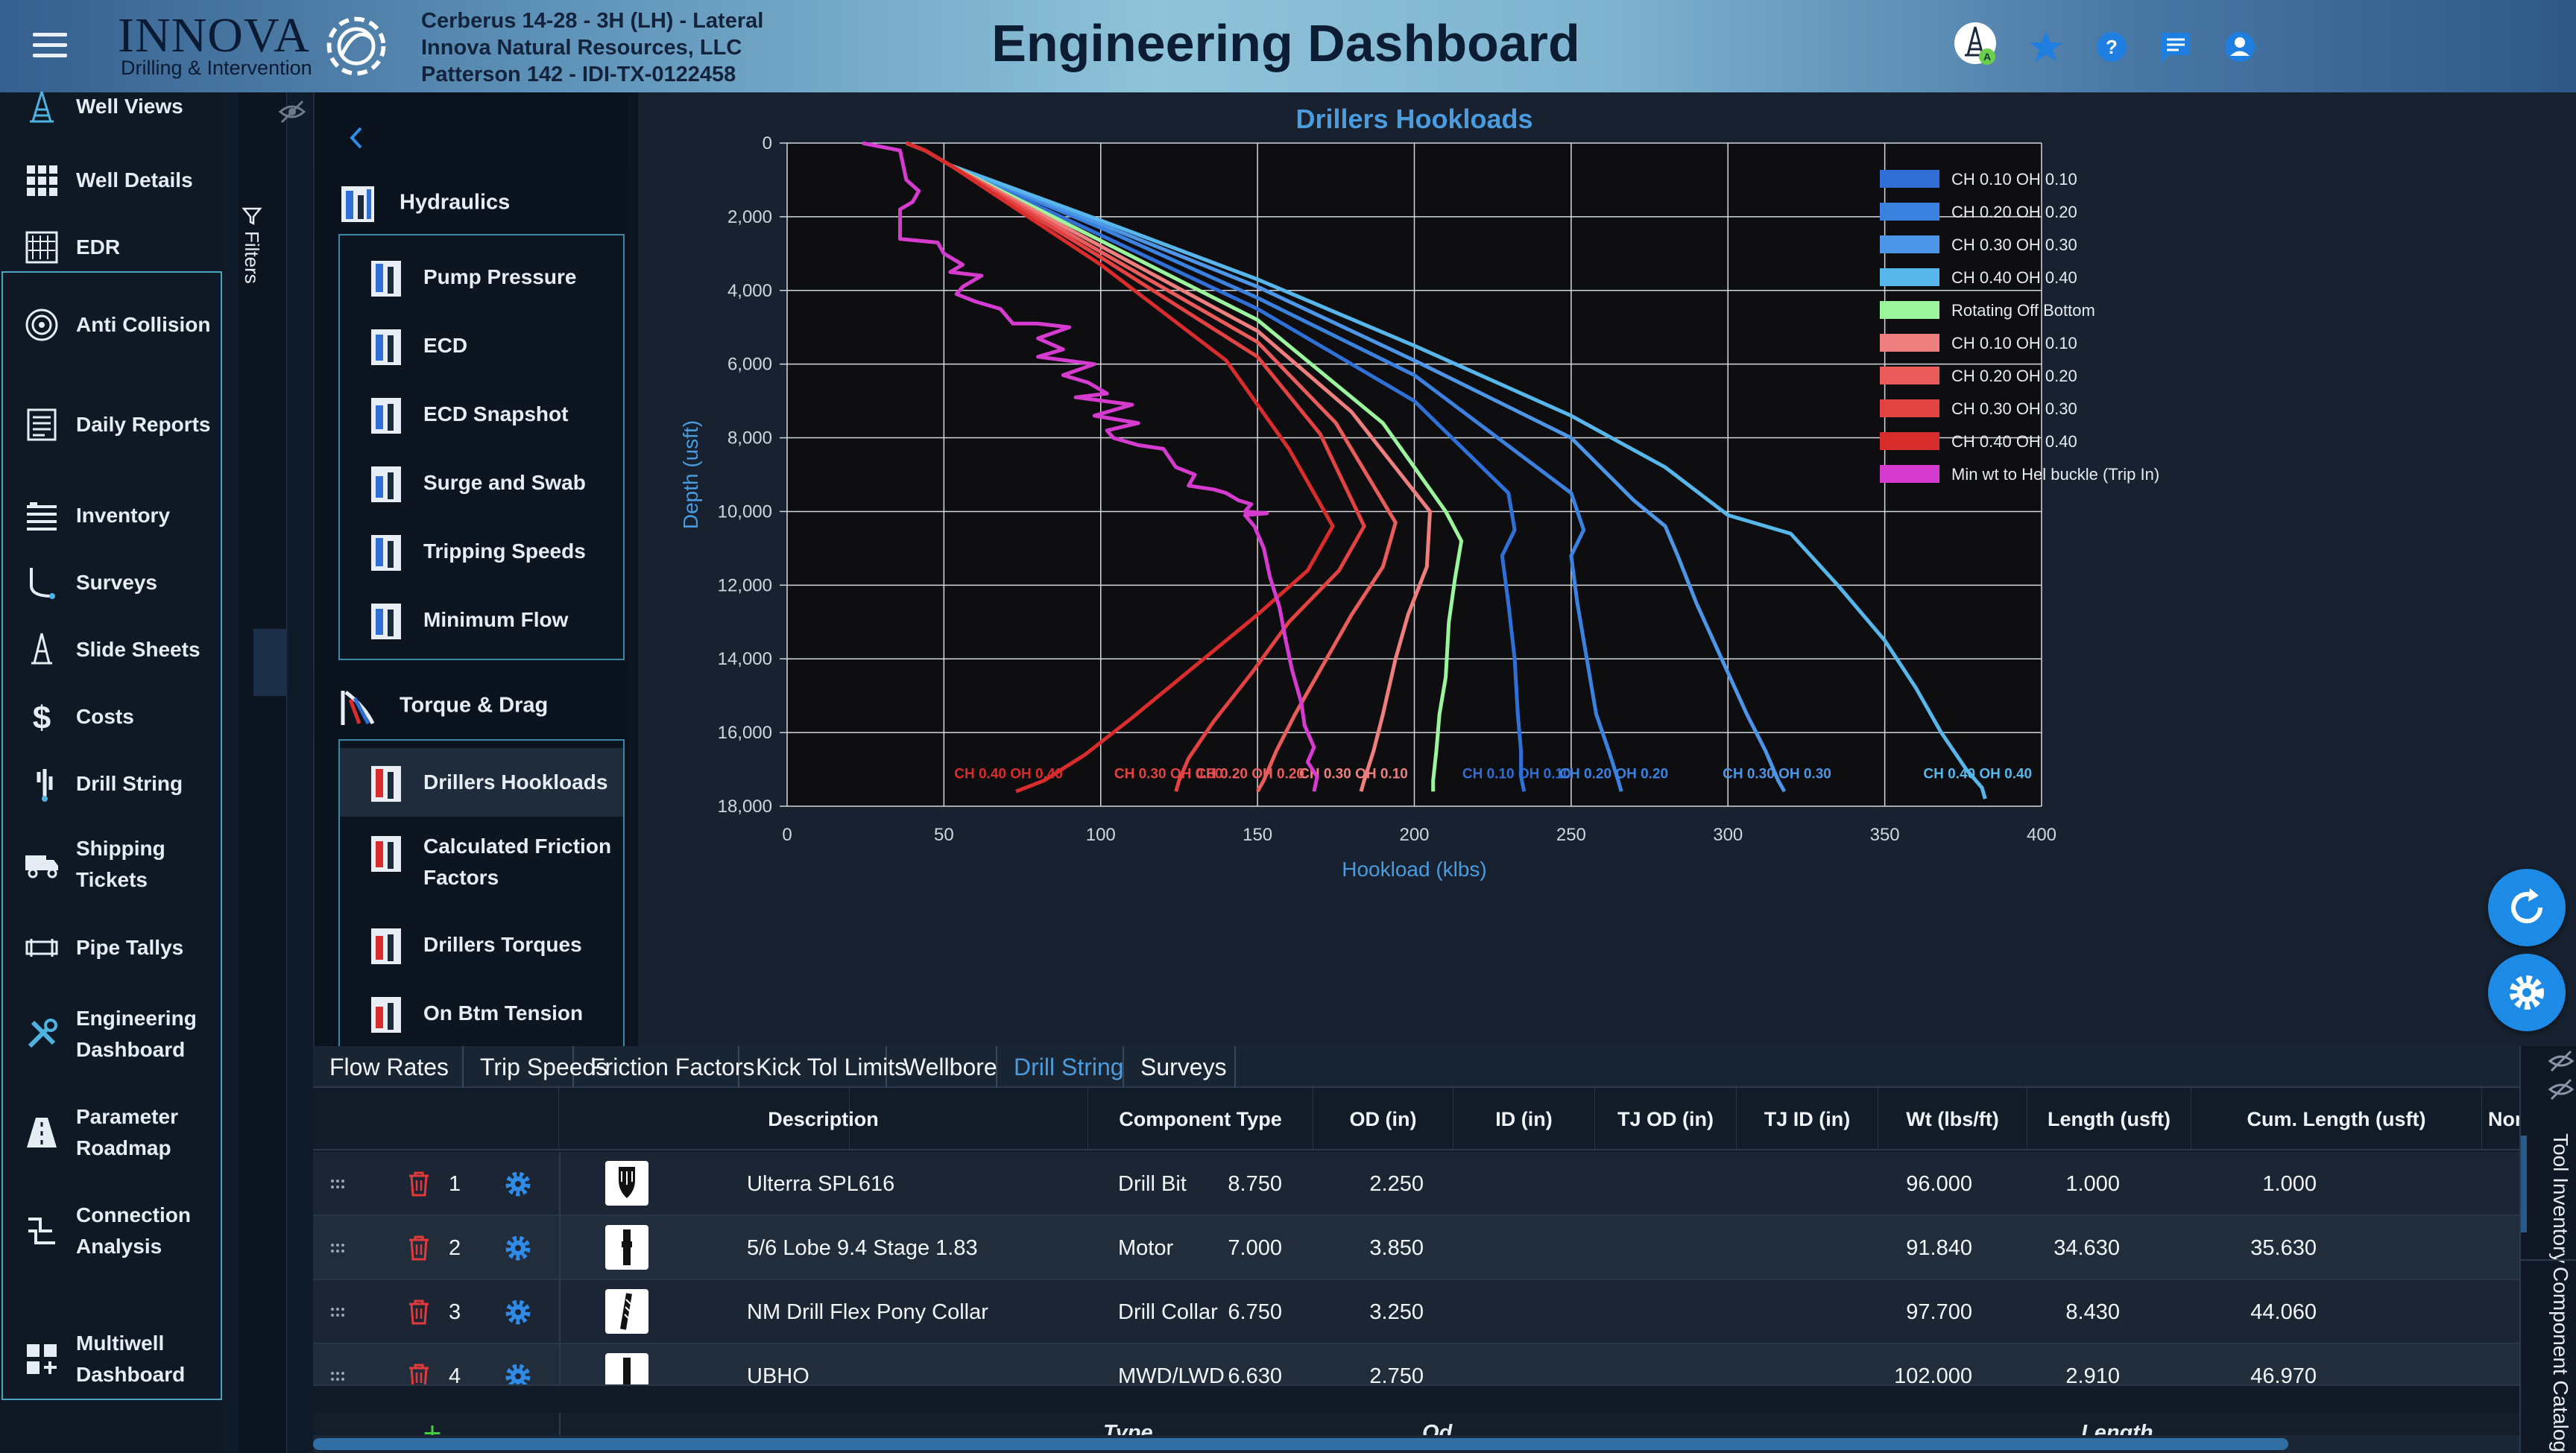 Image resolution: width=2576 pixels, height=1453 pixels. I want to click on legend-label: CH 0.40 OH 0.40, so click(2014, 277).